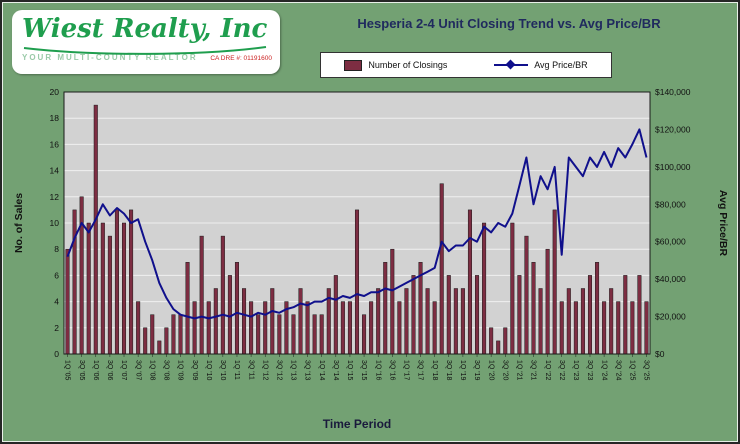 This screenshot has width=740, height=444. Describe the element at coordinates (123, 370) in the screenshot. I see `svg-text: 1Q '07` at that location.